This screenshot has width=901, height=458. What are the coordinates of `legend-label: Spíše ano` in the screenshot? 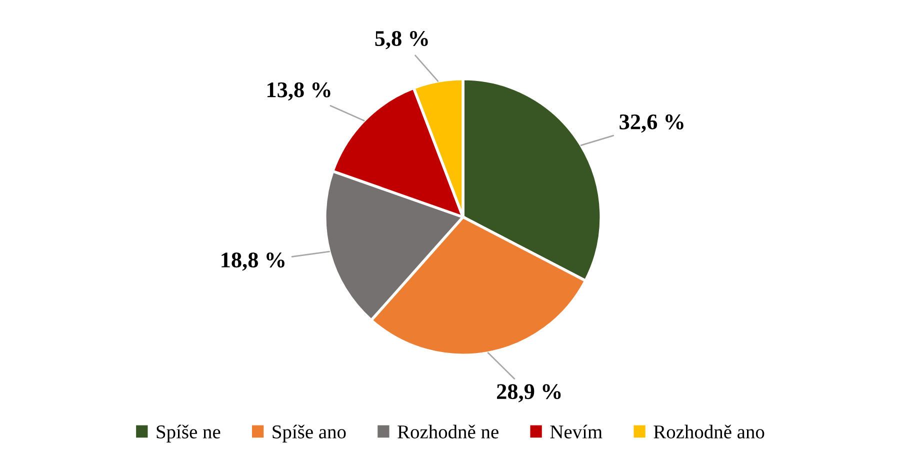 It's located at (309, 433).